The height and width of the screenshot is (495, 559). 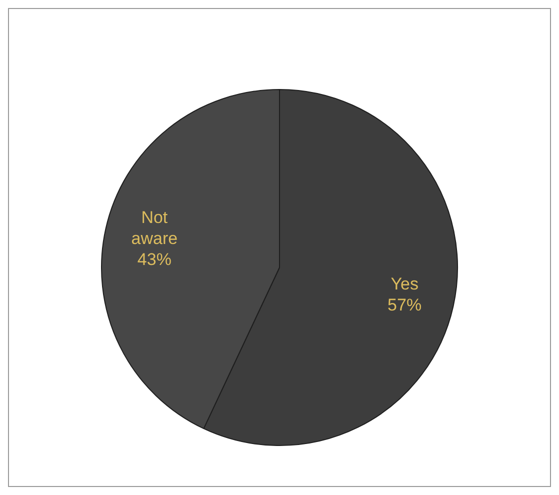 What do you see at coordinates (154, 260) in the screenshot?
I see `data-label: 43%` at bounding box center [154, 260].